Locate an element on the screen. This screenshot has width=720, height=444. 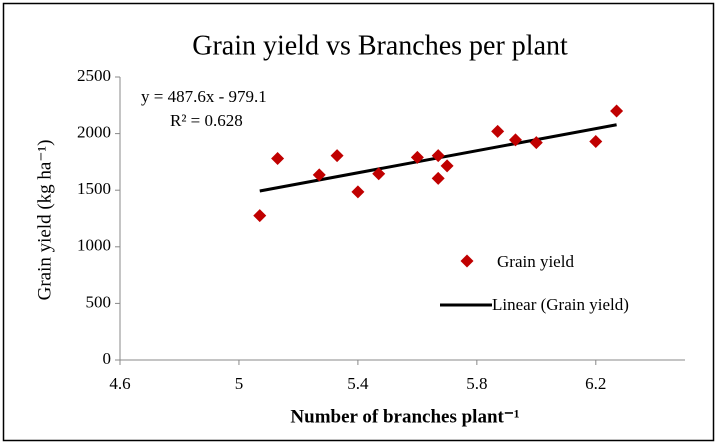
y-tick-label: 2500 is located at coordinates (94, 75).